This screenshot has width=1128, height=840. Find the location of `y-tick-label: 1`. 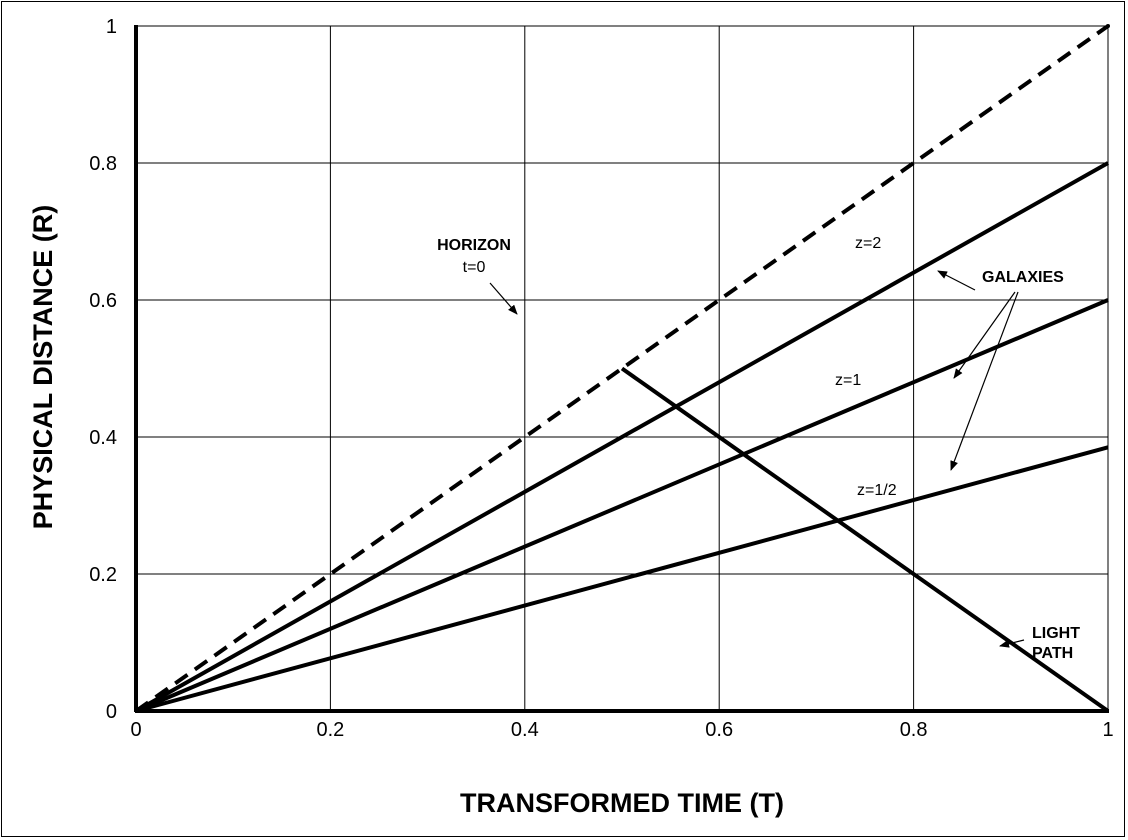

y-tick-label: 1 is located at coordinates (111, 27).